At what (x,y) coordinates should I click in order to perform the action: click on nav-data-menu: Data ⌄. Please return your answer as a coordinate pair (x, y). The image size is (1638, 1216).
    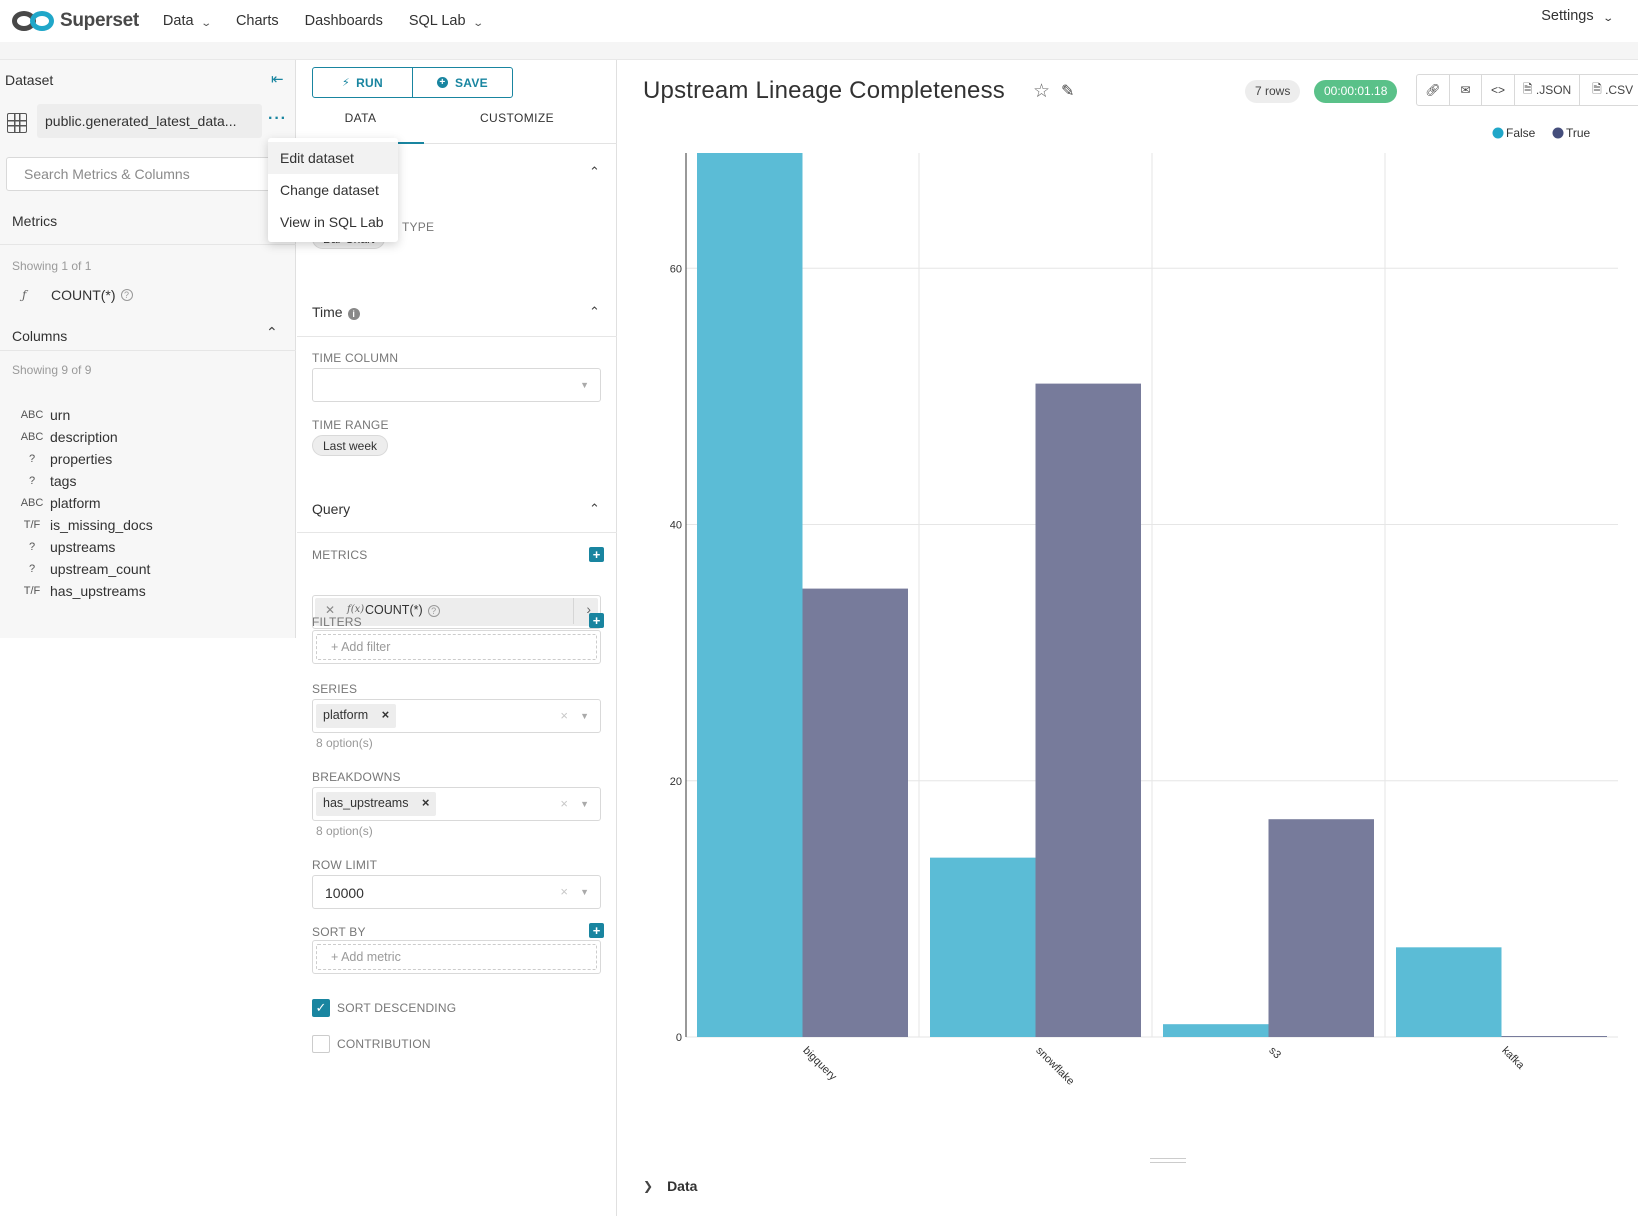
    Looking at the image, I should click on (187, 21).